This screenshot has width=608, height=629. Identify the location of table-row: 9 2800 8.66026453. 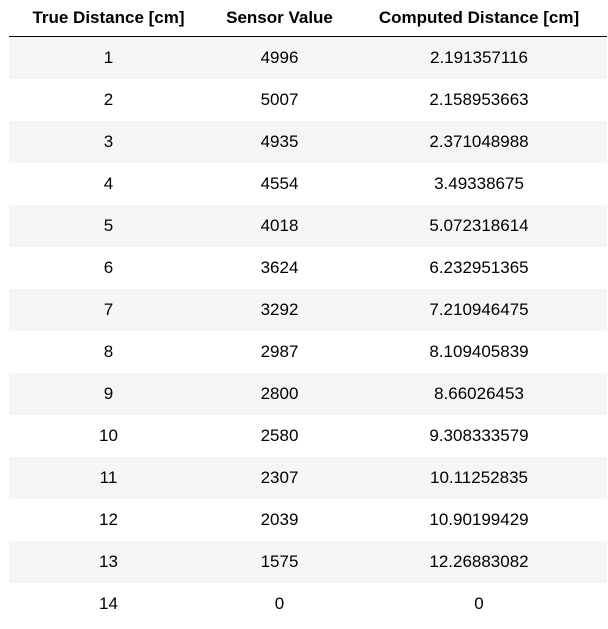
(308, 394).